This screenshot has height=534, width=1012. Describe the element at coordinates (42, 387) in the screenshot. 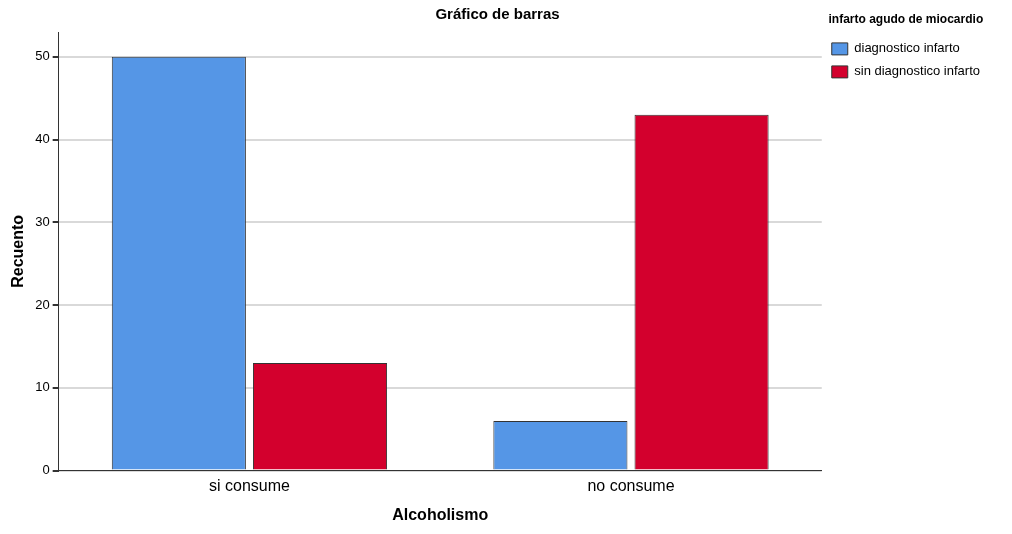

I see `y-tick-label: 10` at that location.